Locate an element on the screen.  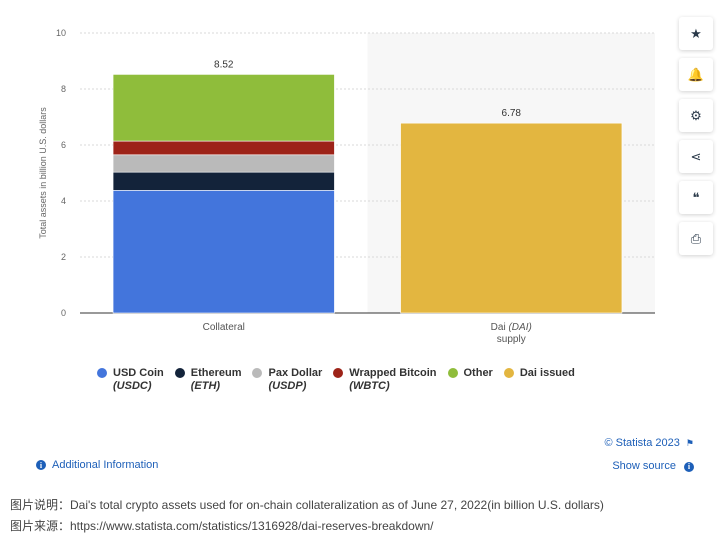
y-tick-label: 10 is located at coordinates (61, 33).